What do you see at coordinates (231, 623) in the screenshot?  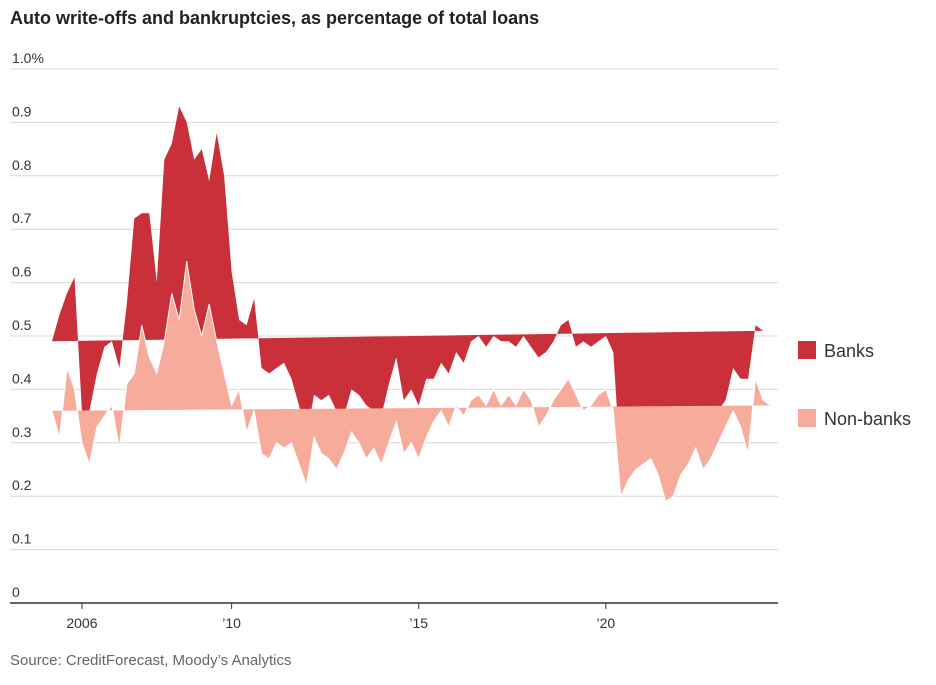 I see `x-tick-label: ’10` at bounding box center [231, 623].